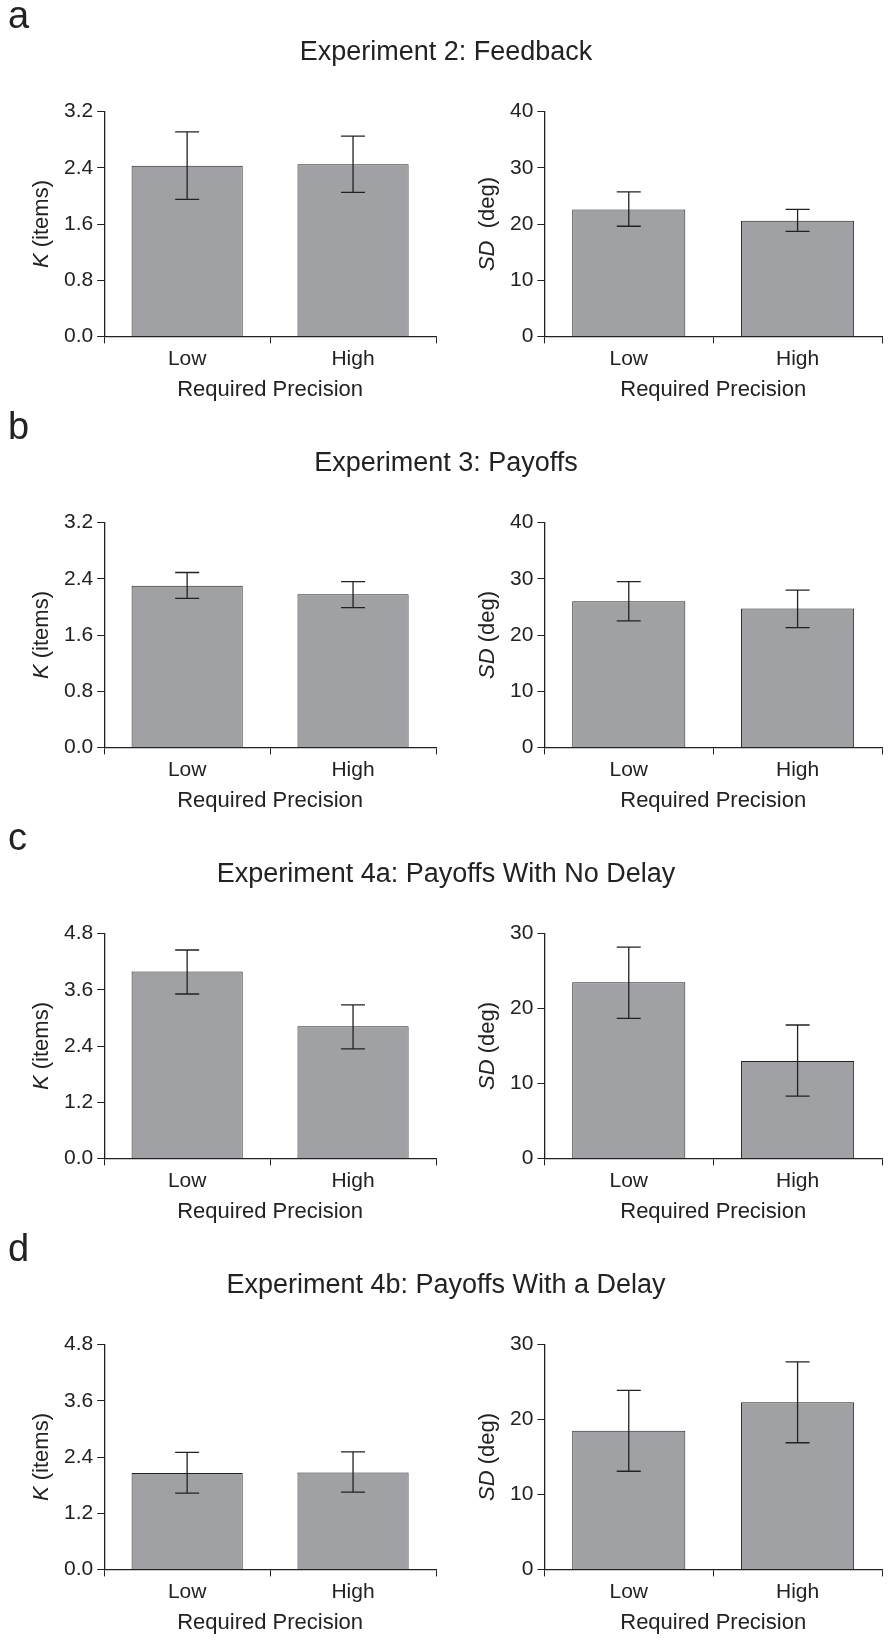 This screenshot has height=1645, width=892. Describe the element at coordinates (446, 1284) in the screenshot. I see `chart-title: Experiment 4b: Payoffs With a Delay` at that location.